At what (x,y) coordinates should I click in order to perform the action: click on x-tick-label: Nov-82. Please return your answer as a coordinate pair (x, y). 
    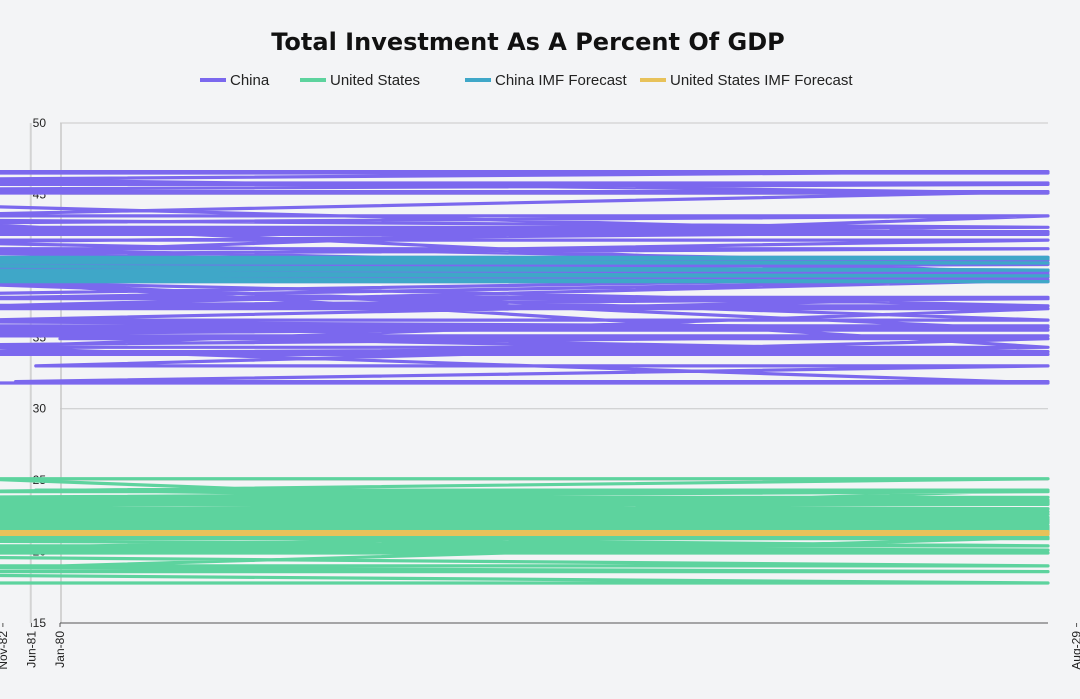
    Looking at the image, I should click on (5, 650).